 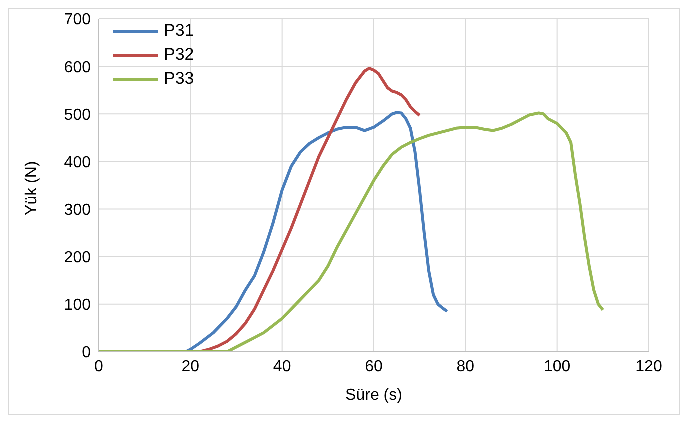 What do you see at coordinates (32, 188) in the screenshot?
I see `y-axis-title: Yük (N)` at bounding box center [32, 188].